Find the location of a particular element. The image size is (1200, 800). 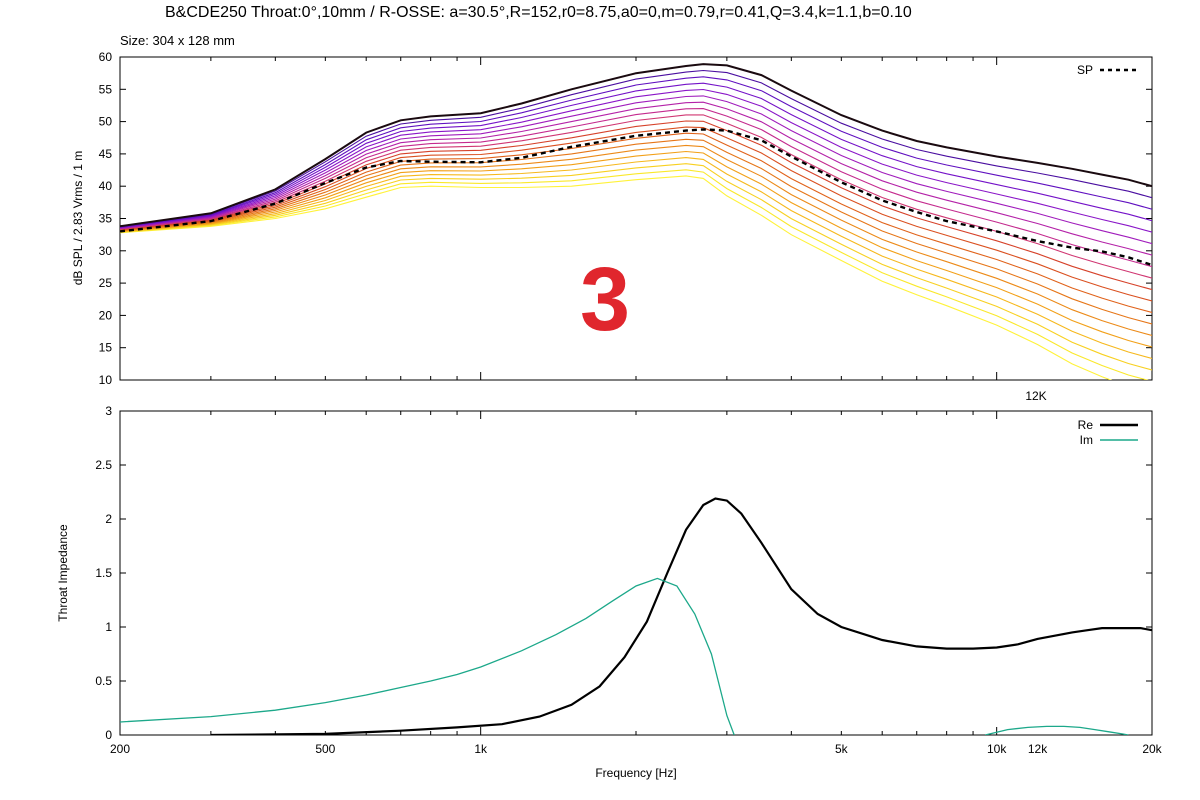

impedance-y-tick-label: 2.5 is located at coordinates (103, 465).